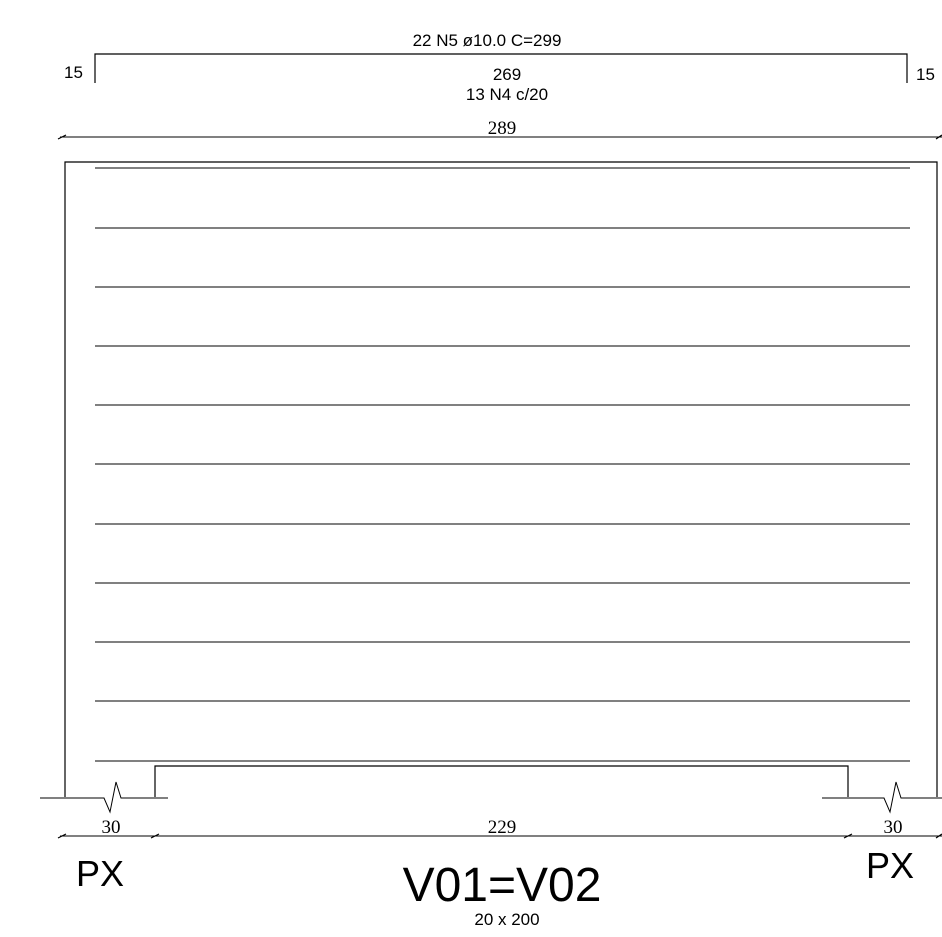 This screenshot has height=937, width=942. What do you see at coordinates (882, 797) in the screenshot?
I see `right-support-break-line` at bounding box center [882, 797].